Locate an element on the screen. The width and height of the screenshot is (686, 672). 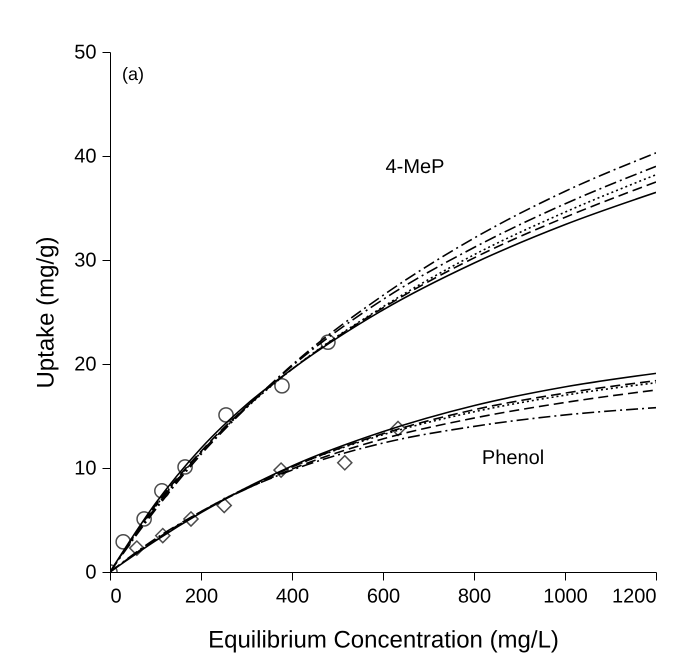
annotation: Phenol is located at coordinates (513, 458).